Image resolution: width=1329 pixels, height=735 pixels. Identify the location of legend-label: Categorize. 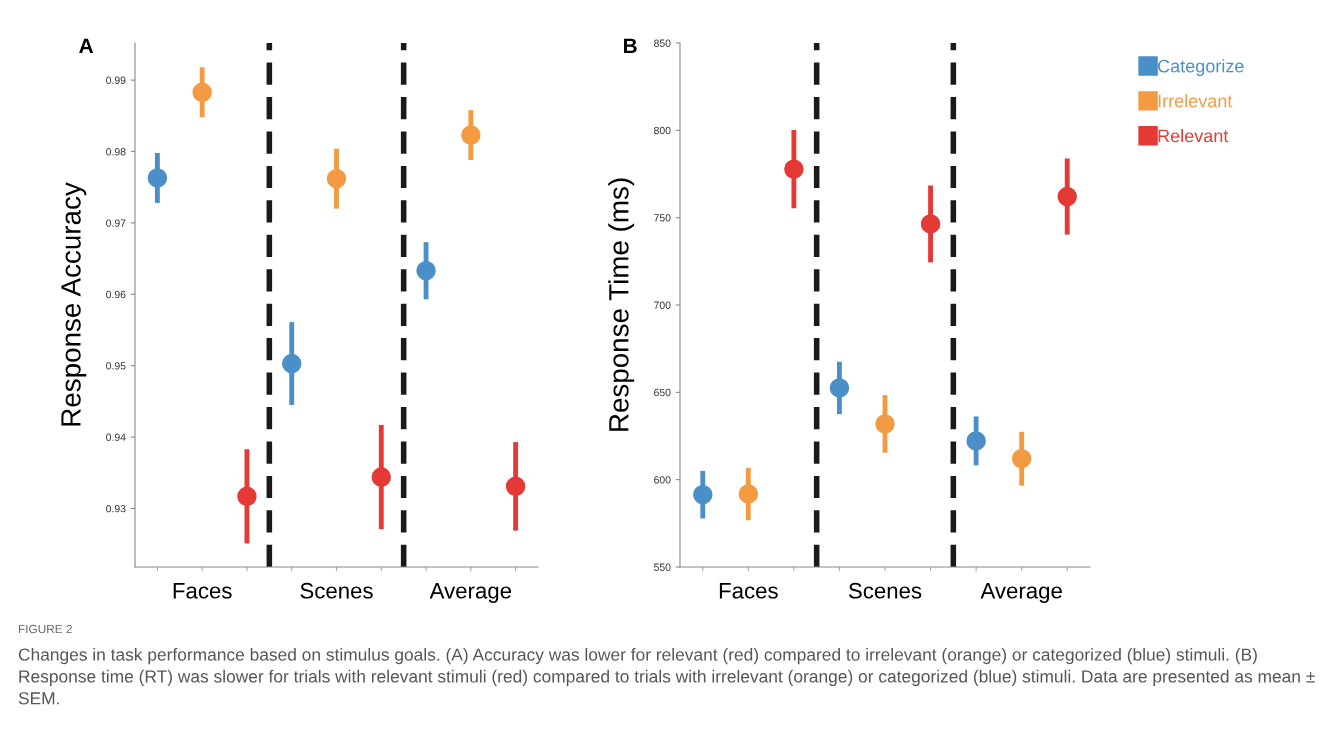
(1201, 68).